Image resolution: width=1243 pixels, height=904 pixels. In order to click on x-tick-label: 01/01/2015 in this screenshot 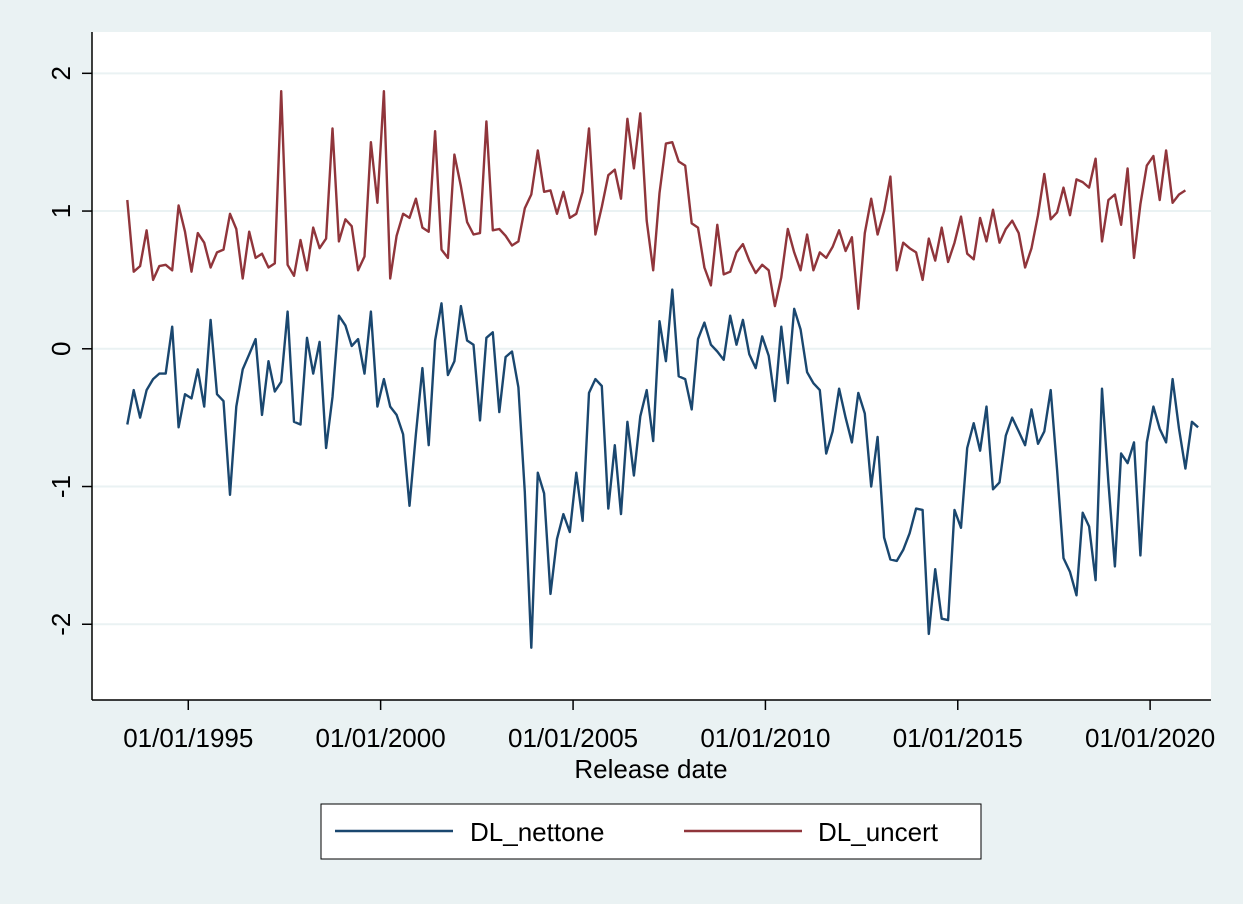, I will do `click(958, 738)`.